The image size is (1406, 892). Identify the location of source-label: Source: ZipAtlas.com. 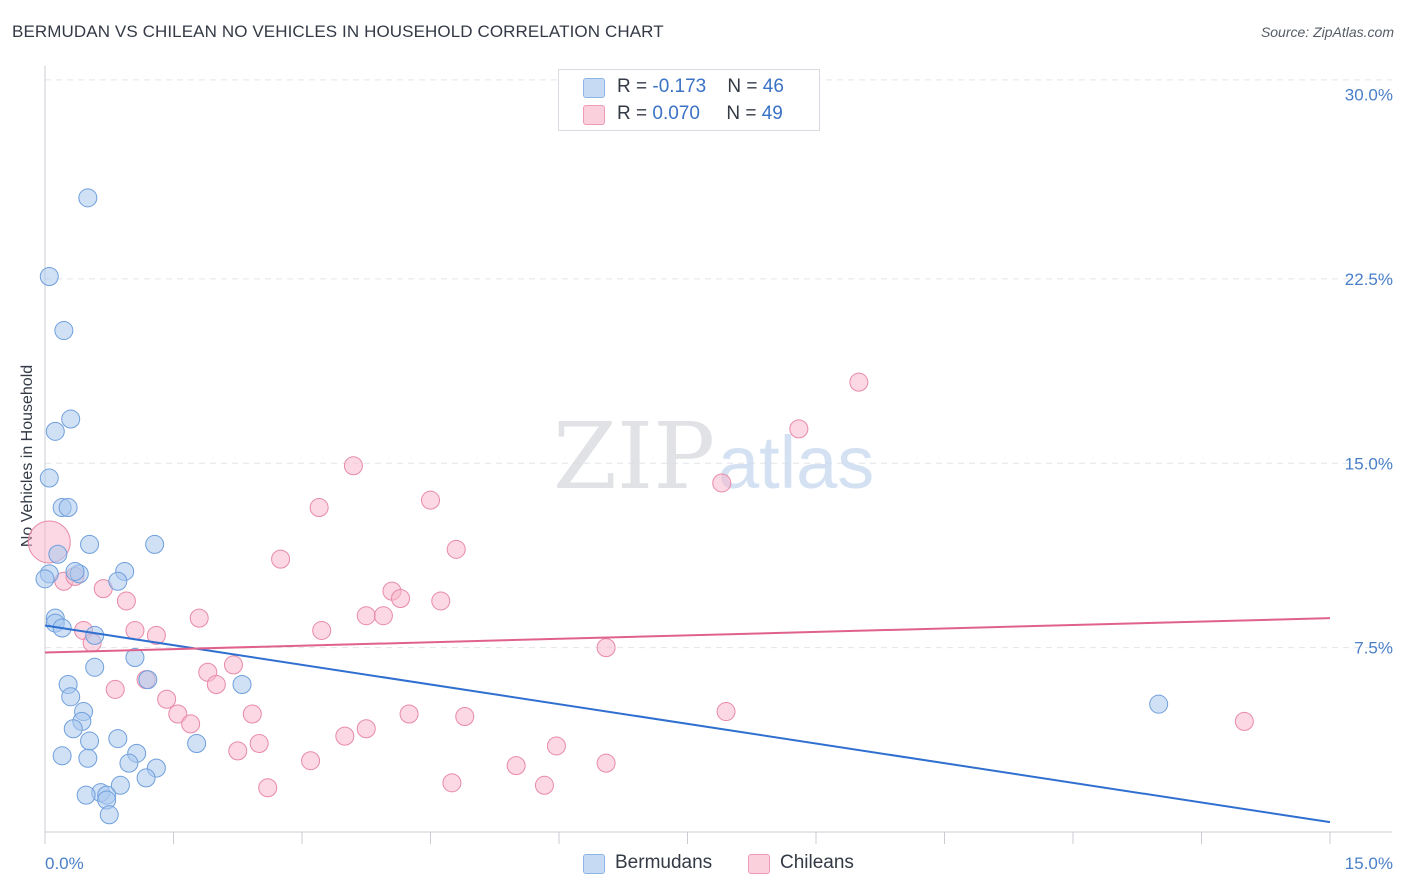
(1327, 32).